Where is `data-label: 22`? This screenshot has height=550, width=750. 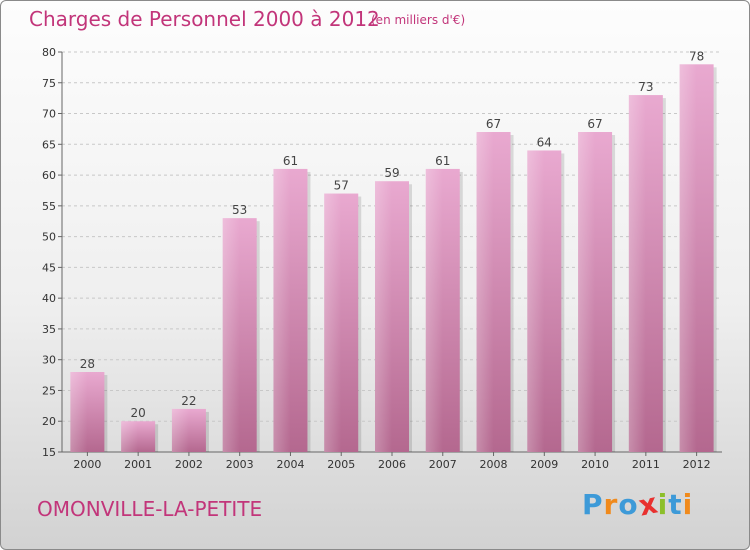
data-label: 22 is located at coordinates (188, 401).